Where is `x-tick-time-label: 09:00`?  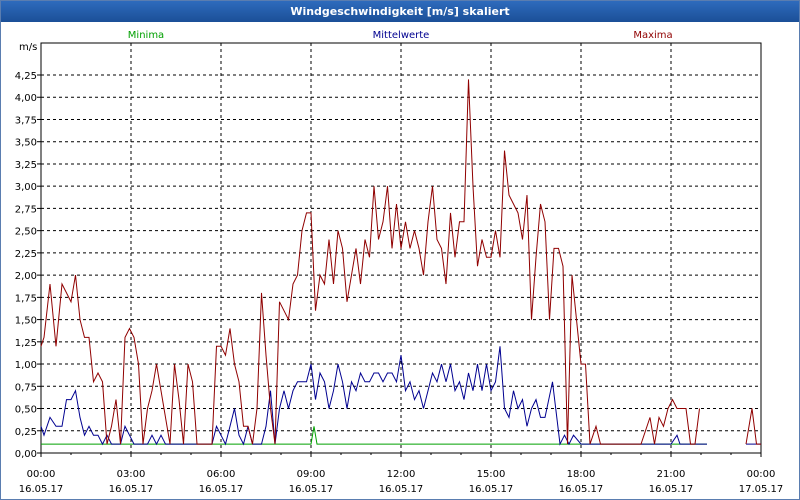 x-tick-time-label: 09:00 is located at coordinates (311, 474).